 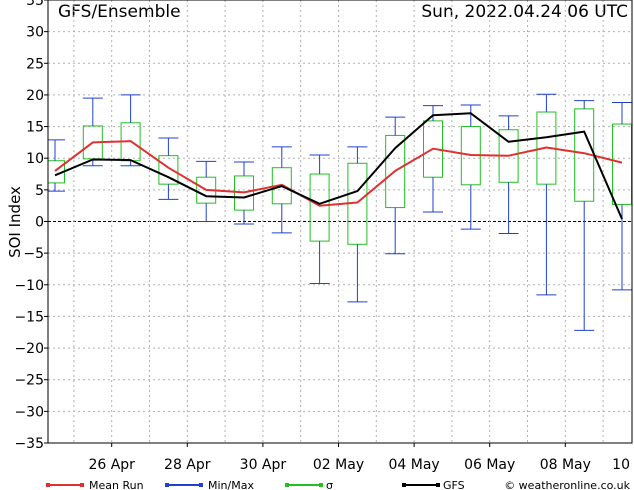 What do you see at coordinates (82, 485) in the screenshot?
I see `legend-mean-run-marker-right` at bounding box center [82, 485].